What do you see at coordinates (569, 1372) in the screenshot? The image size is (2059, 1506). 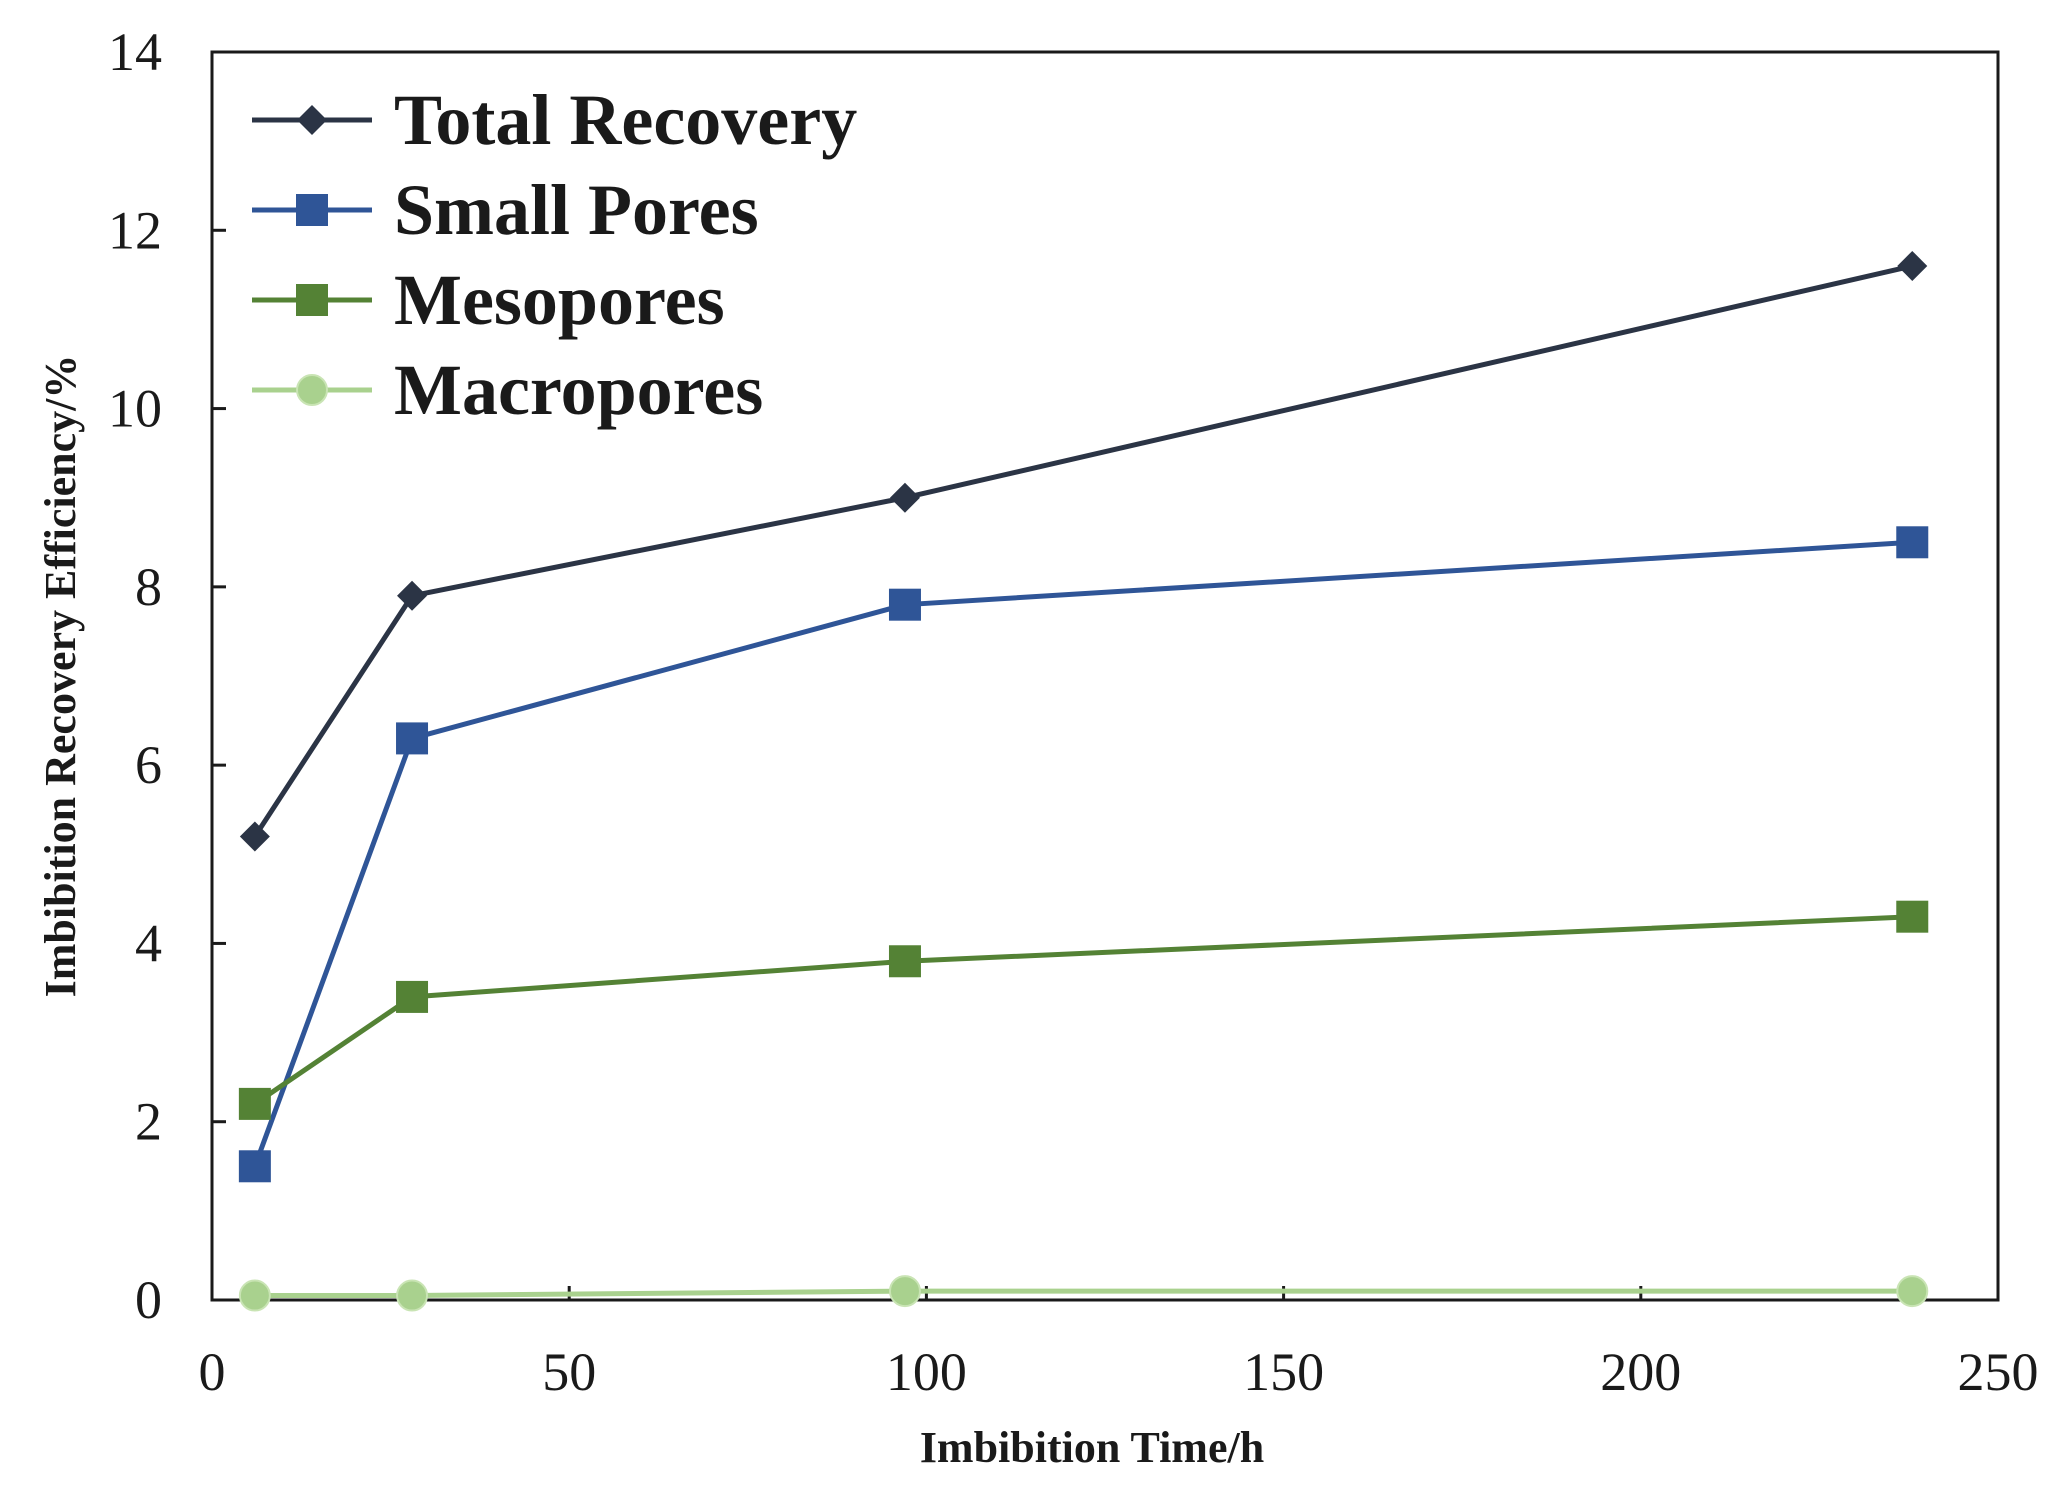 I see `x-tick-label: 50` at bounding box center [569, 1372].